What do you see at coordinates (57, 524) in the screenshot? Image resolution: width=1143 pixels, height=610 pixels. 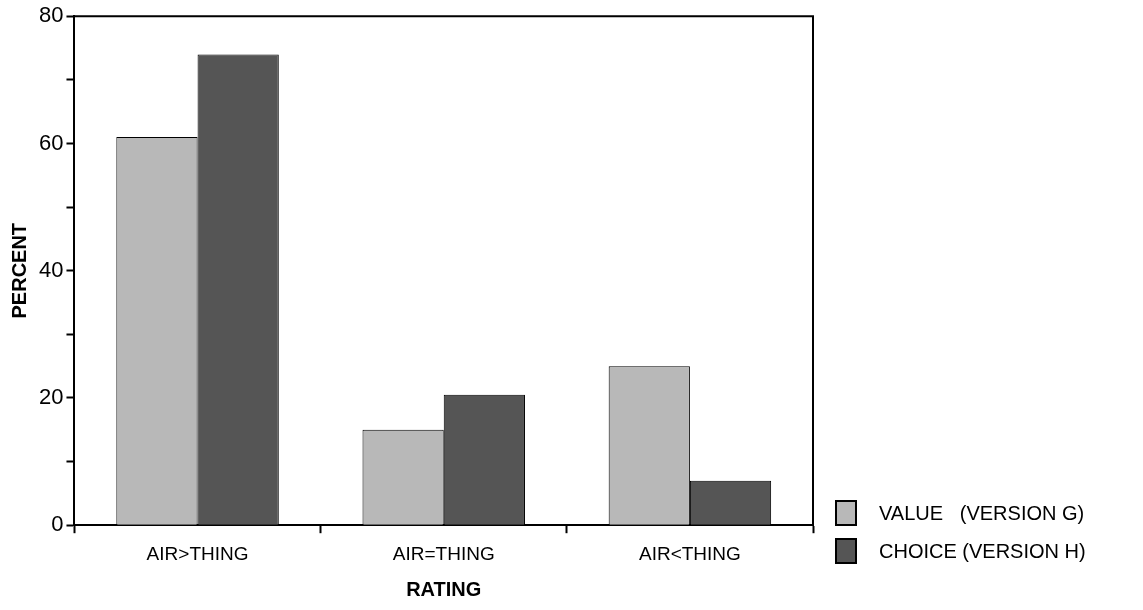 I see `y-tick-label: 0` at bounding box center [57, 524].